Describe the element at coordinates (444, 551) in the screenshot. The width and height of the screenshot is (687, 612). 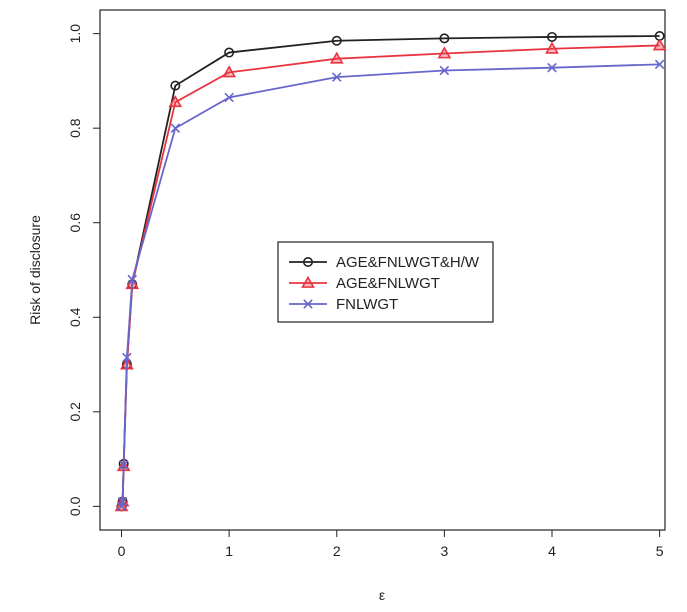
I see `x-tick-label: 3` at that location.